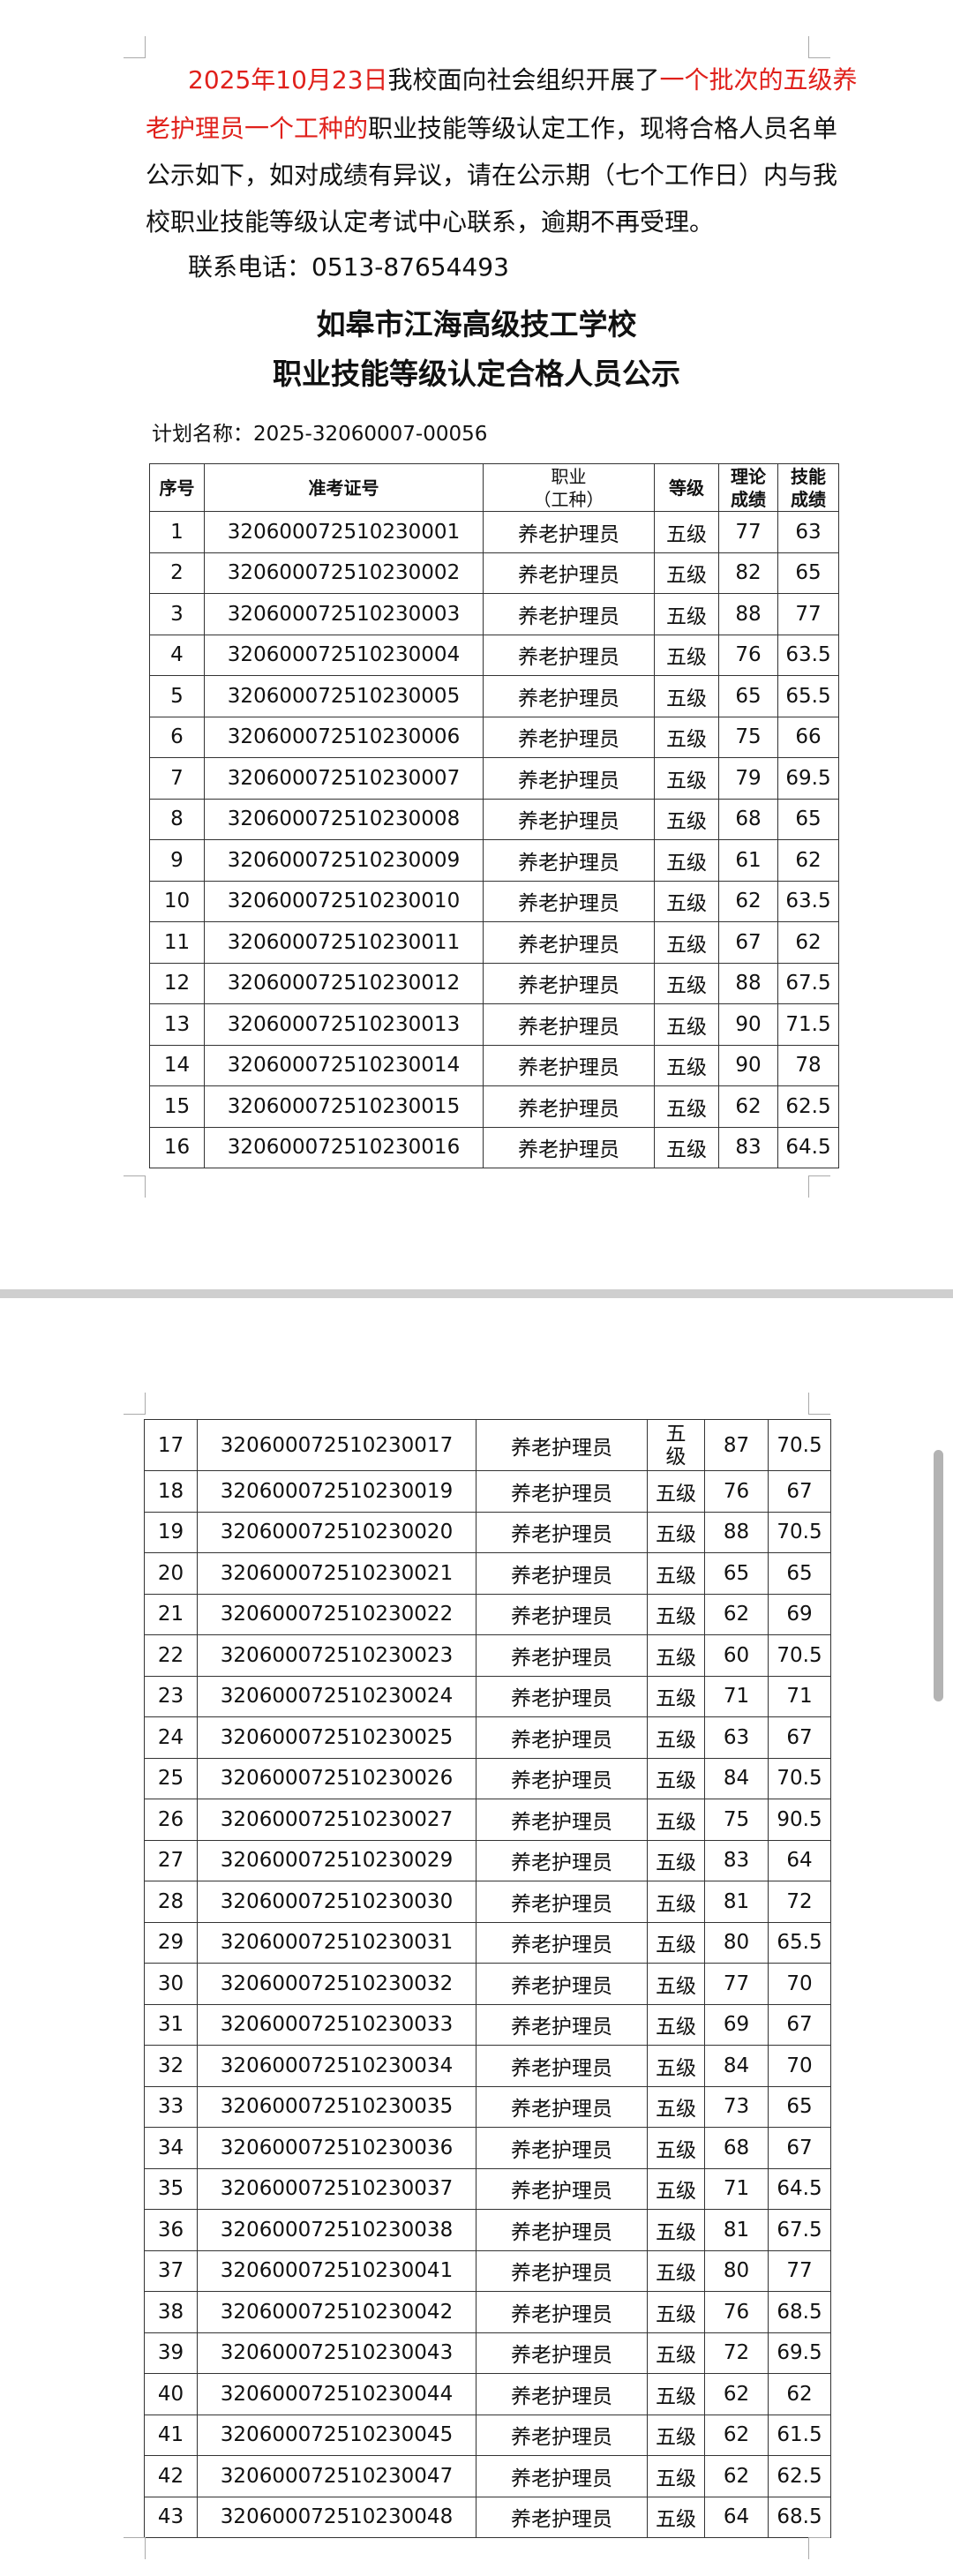 This screenshot has width=953, height=2576. Describe the element at coordinates (488, 2188) in the screenshot. I see `table-row: 35 320600072510230037 养老护理员 五级 71 64.5` at that location.